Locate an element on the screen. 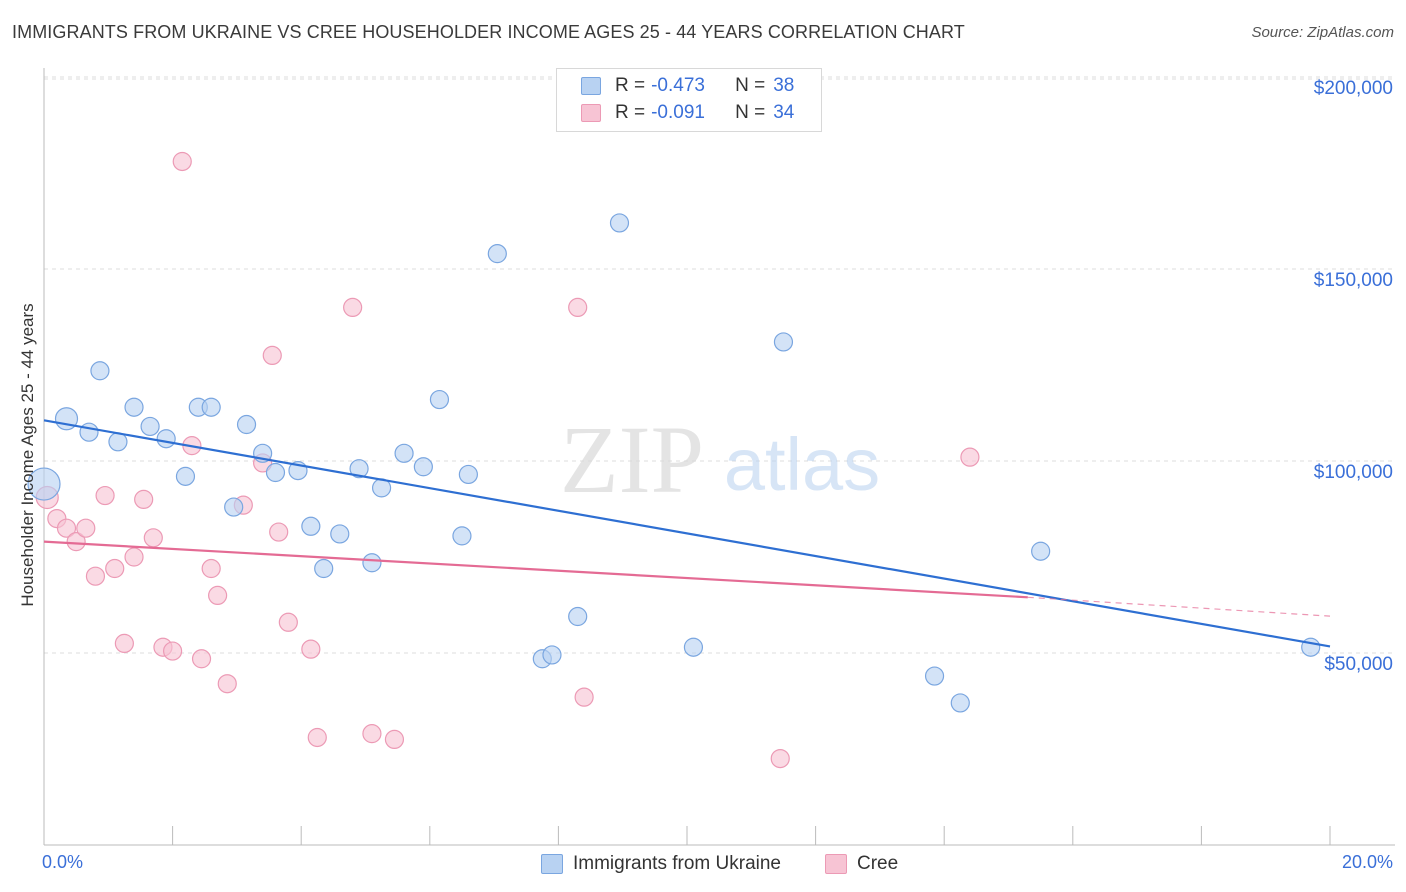  x-tick-min: 0.0% is located at coordinates (63, 862).